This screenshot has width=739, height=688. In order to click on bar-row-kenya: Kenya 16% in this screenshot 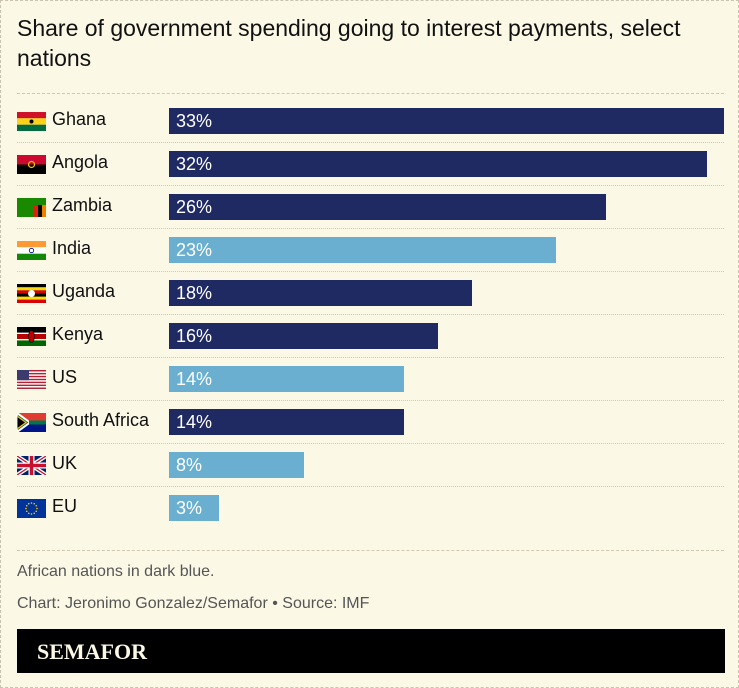, I will do `click(370, 336)`.